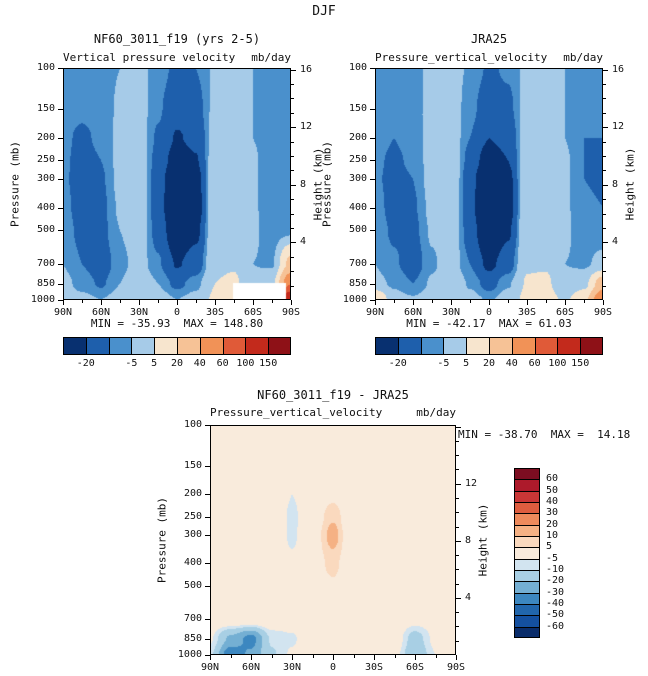 Image resolution: width=648 pixels, height=676 pixels. I want to click on height-tick-label: 16, so click(306, 69).